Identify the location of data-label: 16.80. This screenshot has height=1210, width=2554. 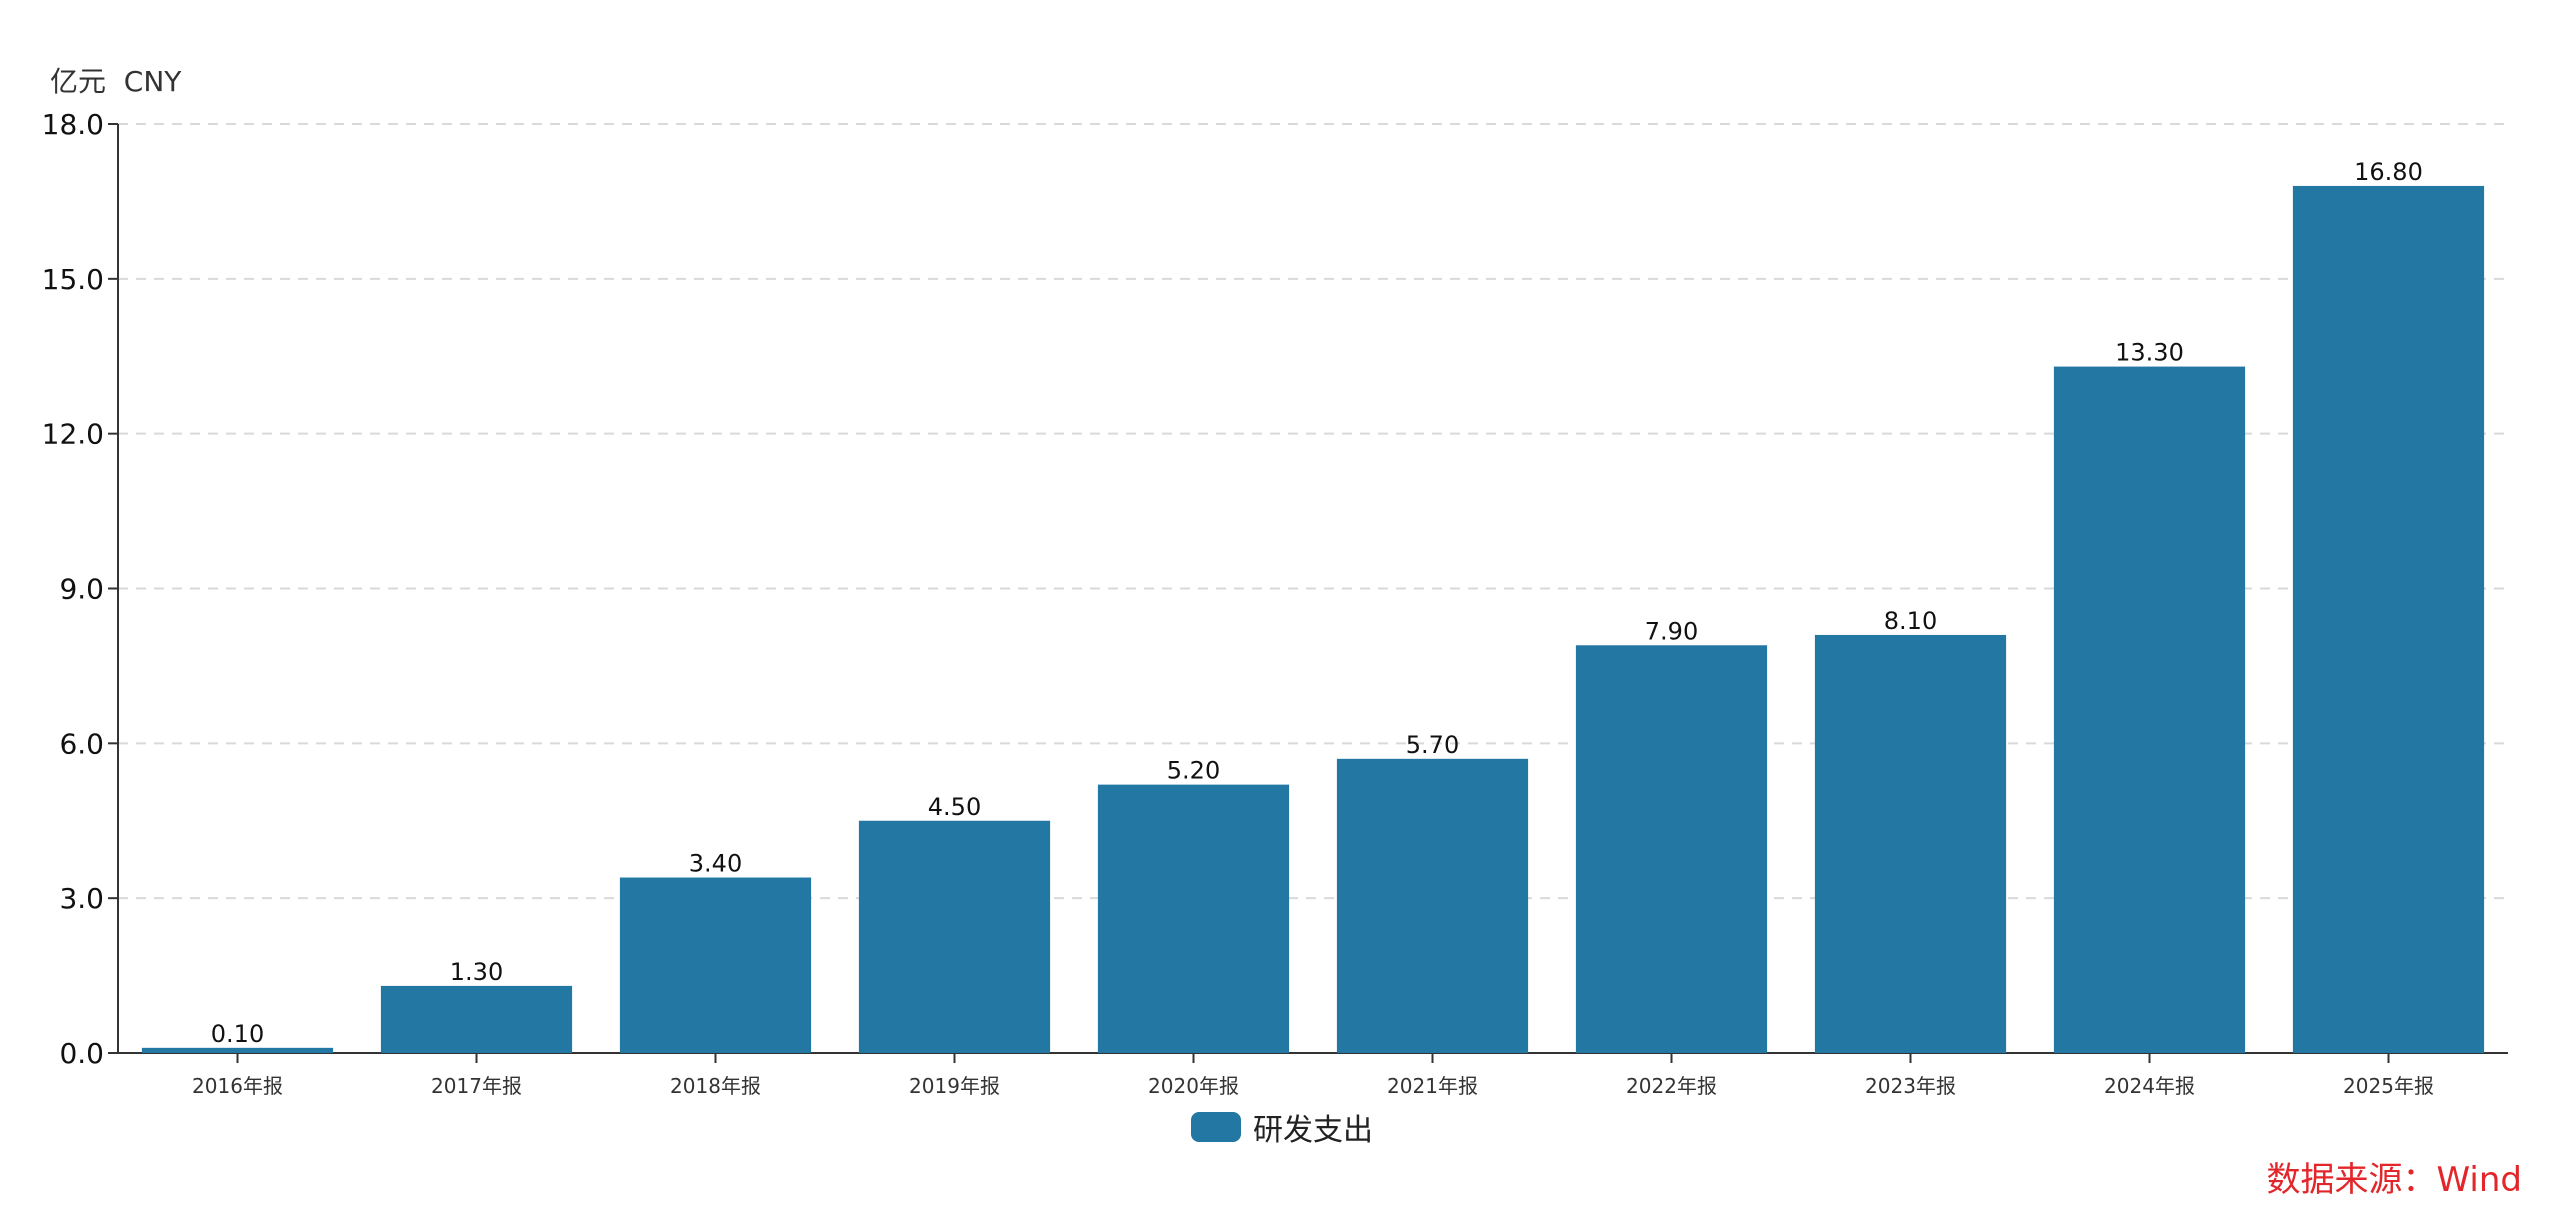
(2388, 172).